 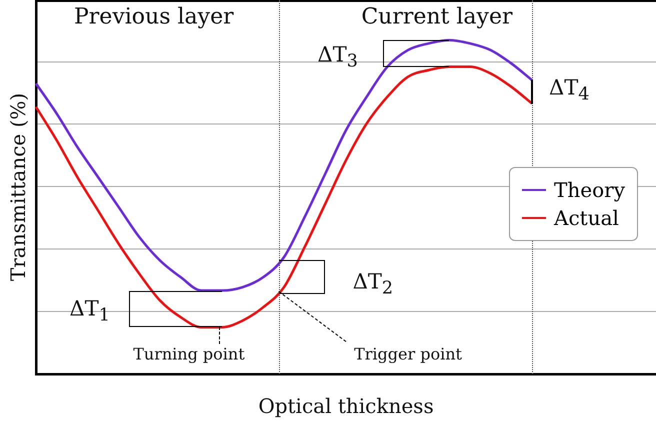 What do you see at coordinates (189, 354) in the screenshot?
I see `annotation: Turning point` at bounding box center [189, 354].